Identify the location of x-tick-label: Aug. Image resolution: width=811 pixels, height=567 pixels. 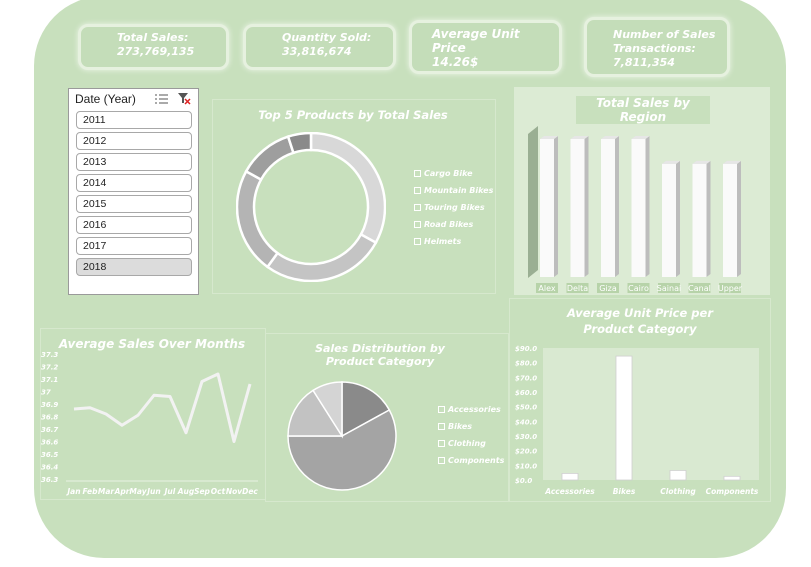
(186, 491).